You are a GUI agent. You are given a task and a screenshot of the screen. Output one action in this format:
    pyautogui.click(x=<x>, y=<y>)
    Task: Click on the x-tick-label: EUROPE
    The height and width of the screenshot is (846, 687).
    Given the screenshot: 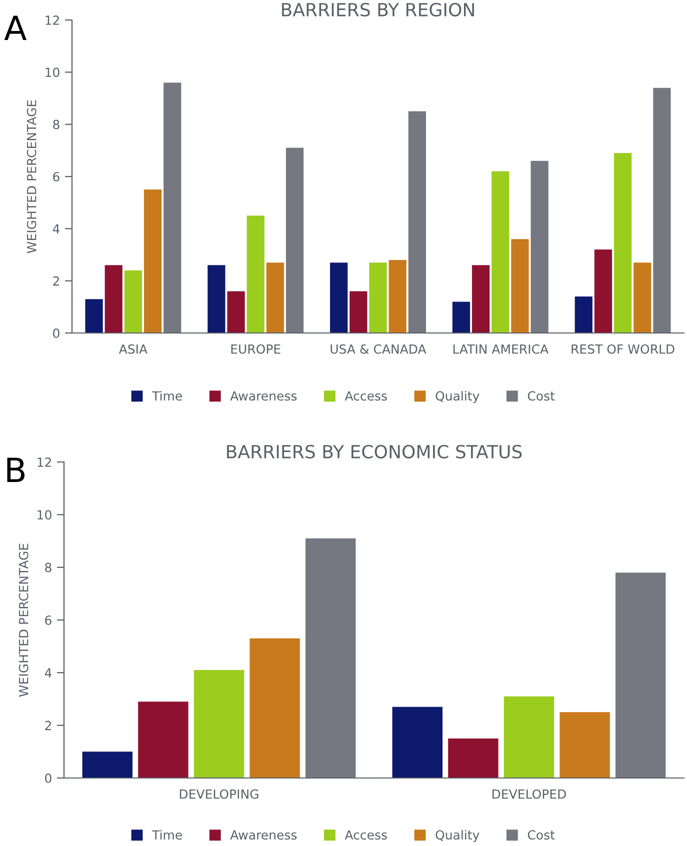 What is the action you would take?
    pyautogui.click(x=255, y=349)
    